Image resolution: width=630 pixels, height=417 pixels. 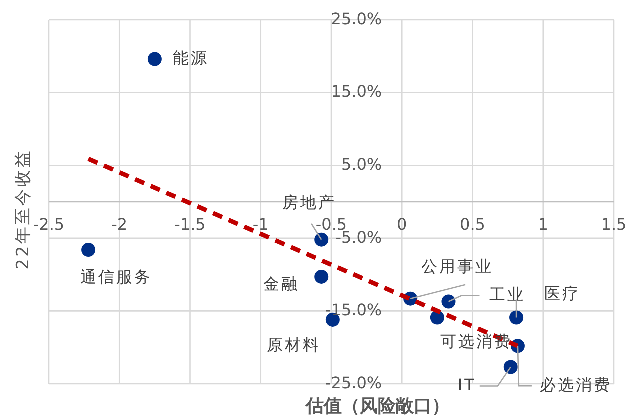 What do you see at coordinates (614, 224) in the screenshot?
I see `x-tick-label: 1.5` at bounding box center [614, 224].